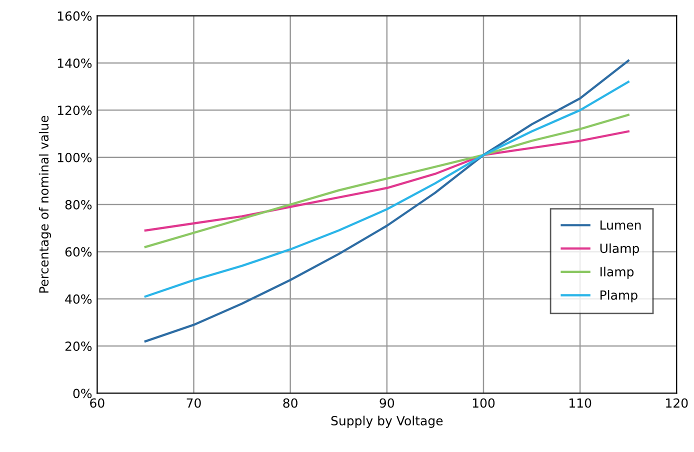 This screenshot has width=694, height=452. I want to click on x-tick-label: 60, so click(97, 403).